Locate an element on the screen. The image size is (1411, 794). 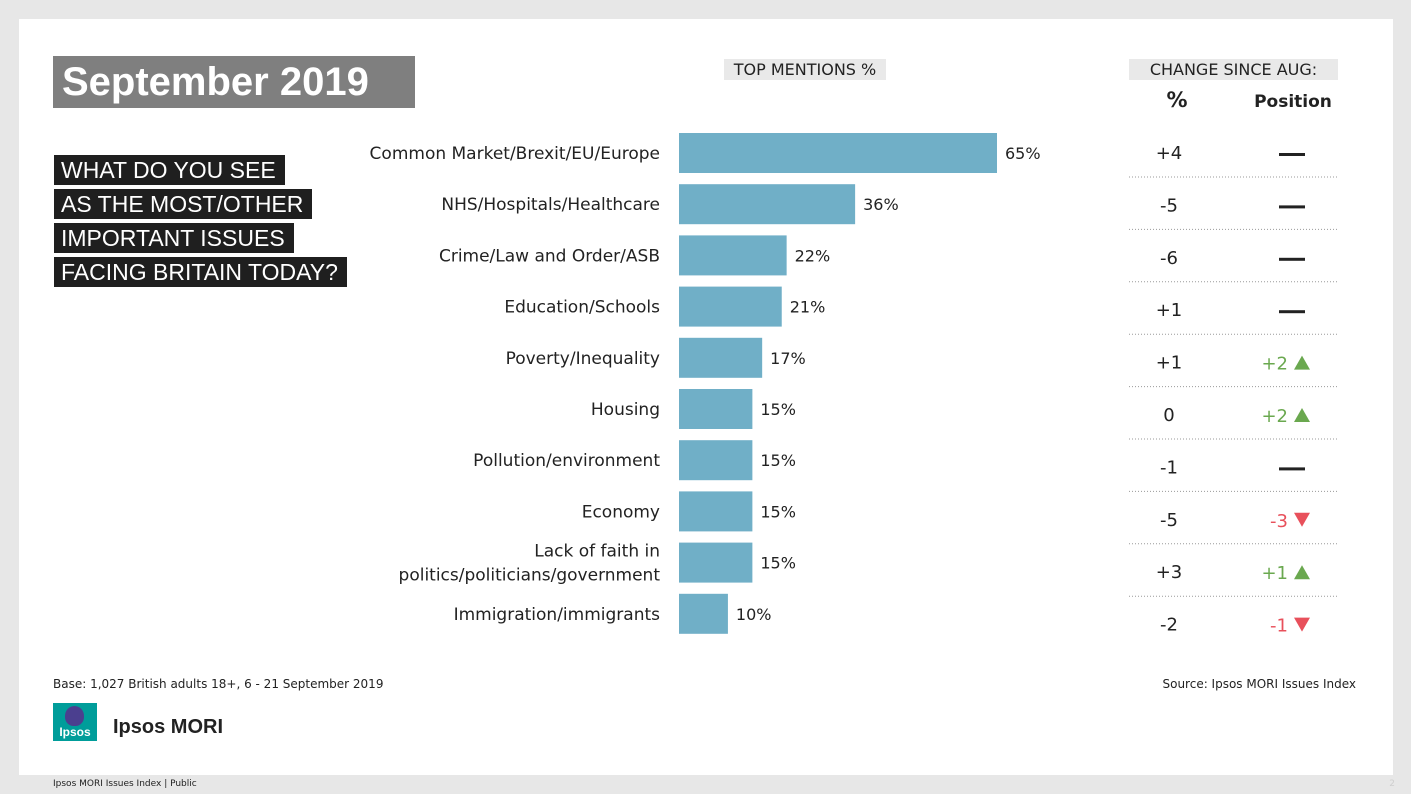
category-label: Economy is located at coordinates (621, 512).